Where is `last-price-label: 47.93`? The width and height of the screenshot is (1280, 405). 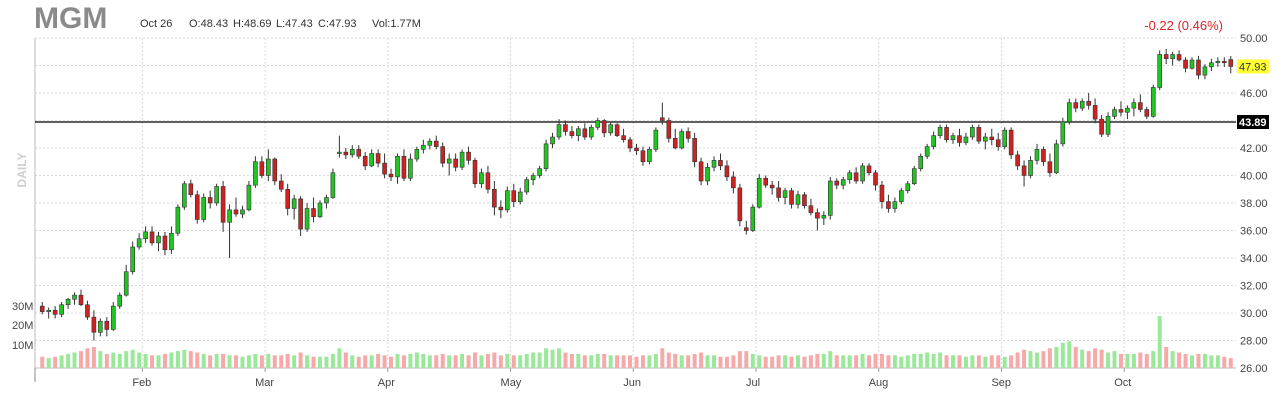 last-price-label: 47.93 is located at coordinates (1253, 67).